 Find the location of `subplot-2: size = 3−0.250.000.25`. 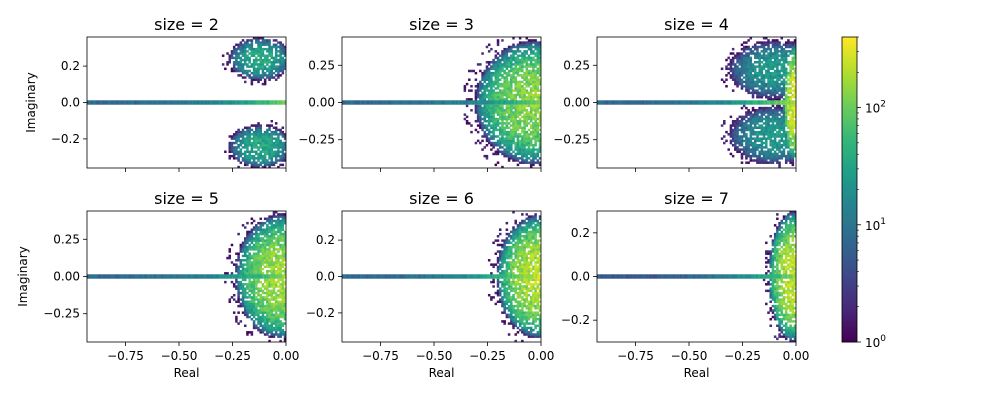

subplot-2: size = 3−0.250.000.25 is located at coordinates (420, 93).